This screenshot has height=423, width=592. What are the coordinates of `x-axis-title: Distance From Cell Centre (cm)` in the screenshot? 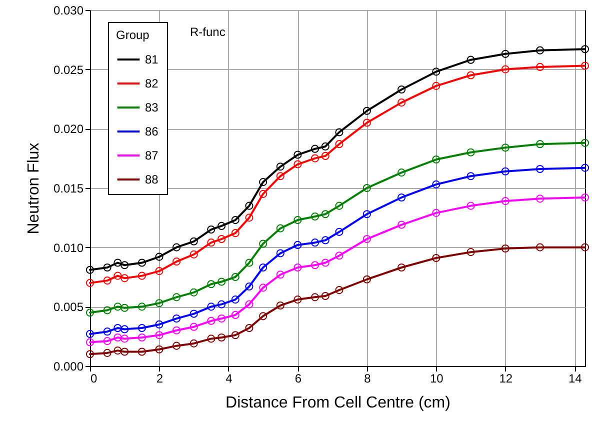 It's located at (338, 403).